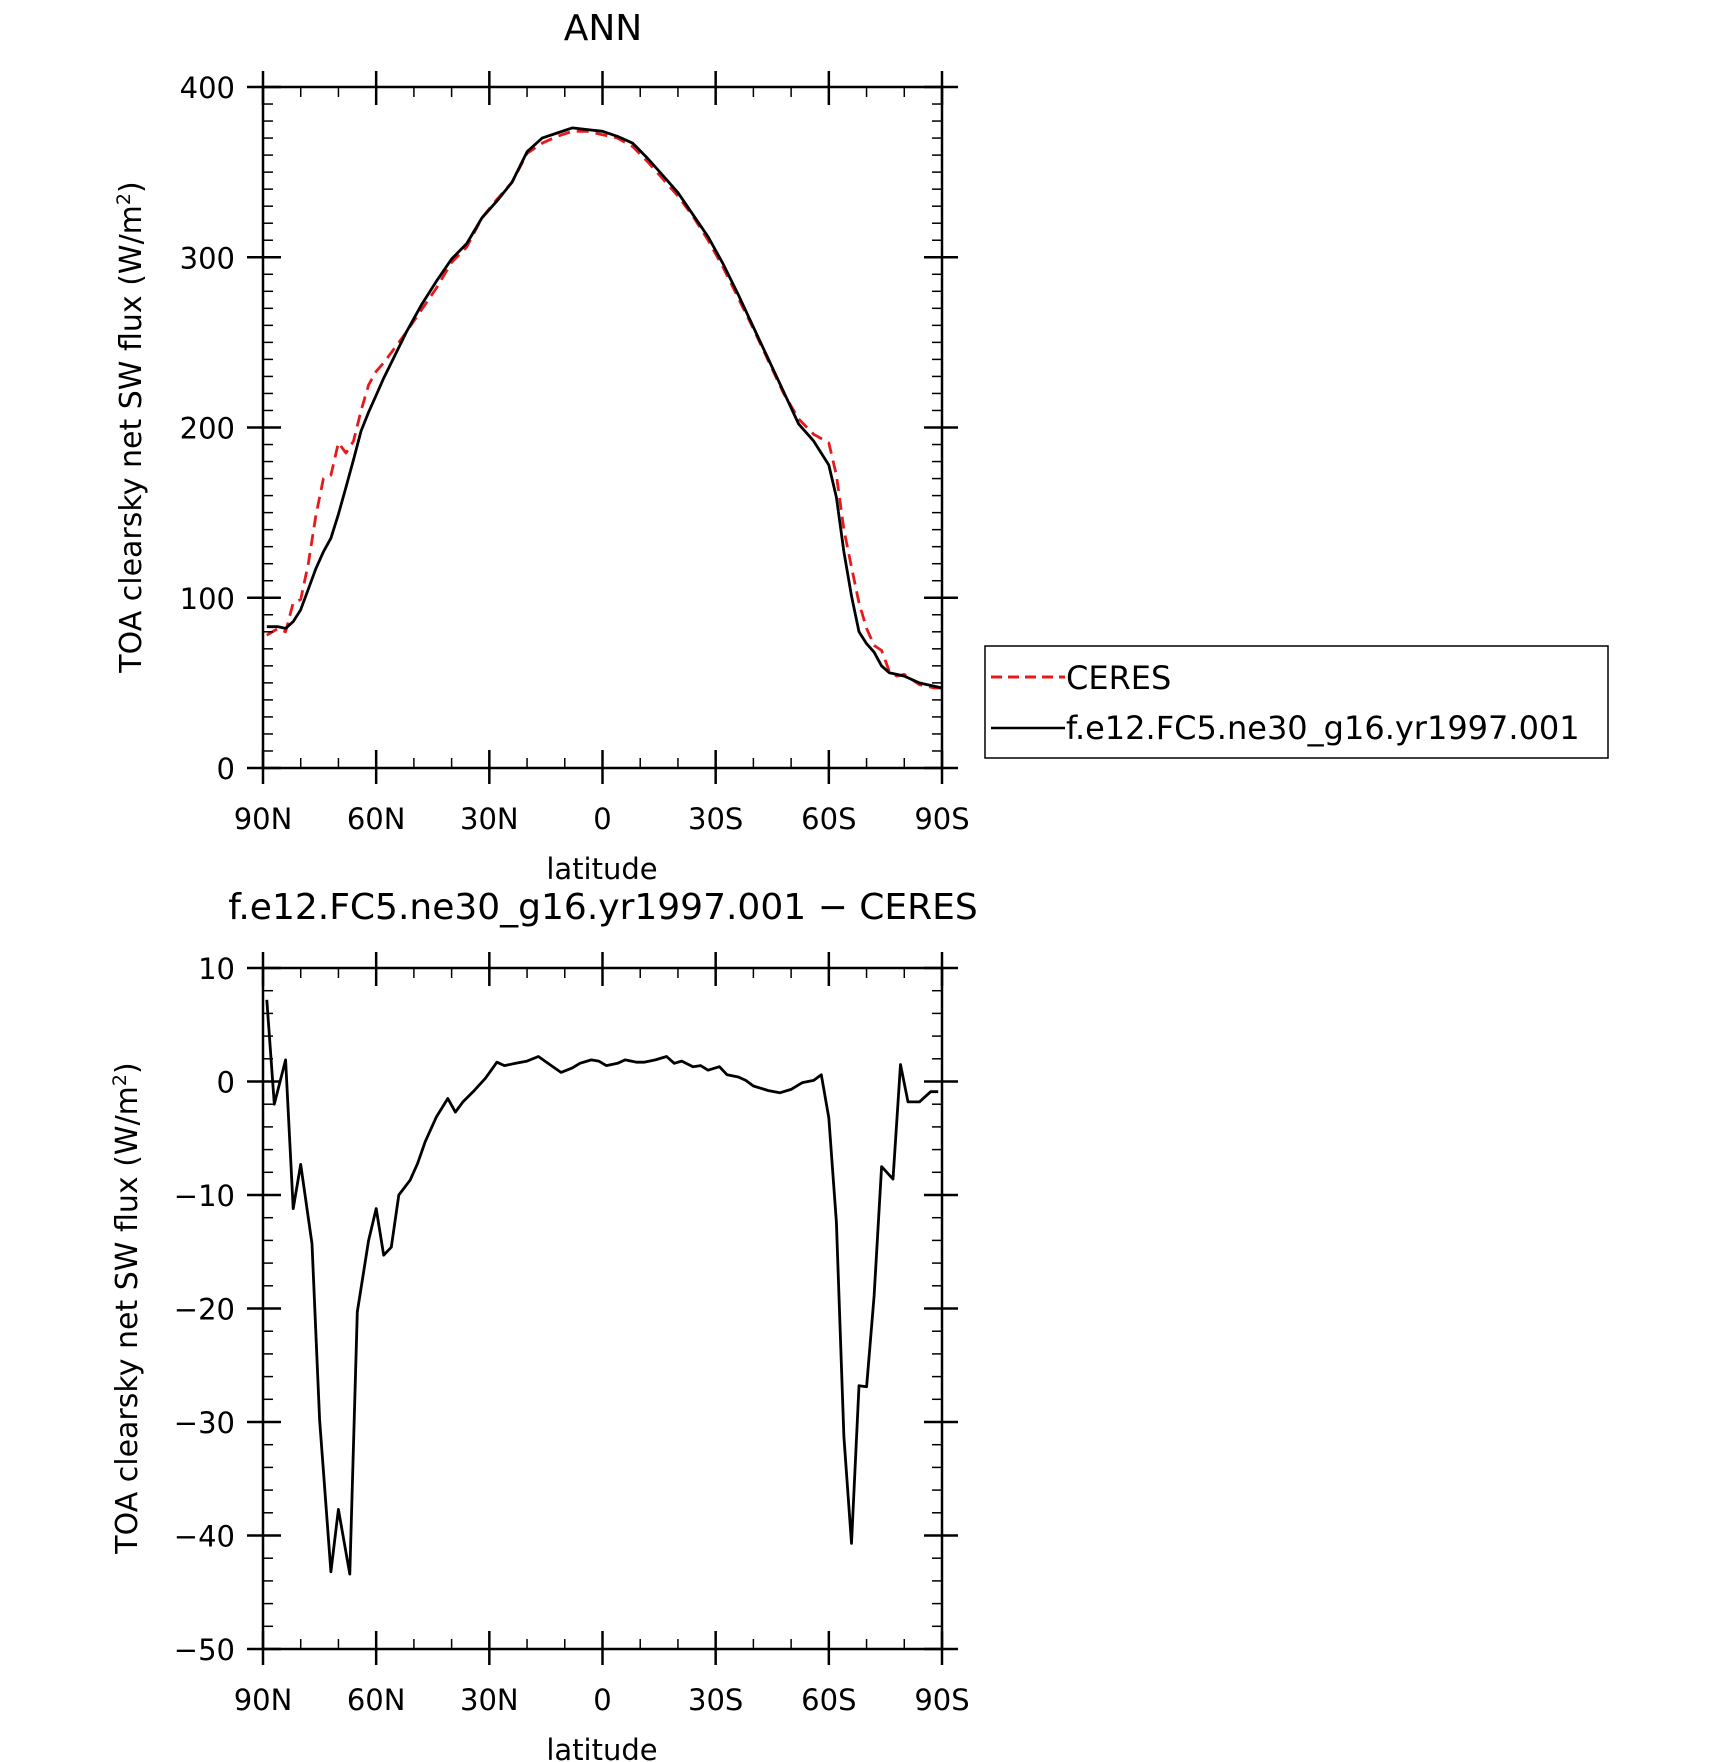  Describe the element at coordinates (489, 1700) in the screenshot. I see `bottom-x-tick-label: 30N` at that location.